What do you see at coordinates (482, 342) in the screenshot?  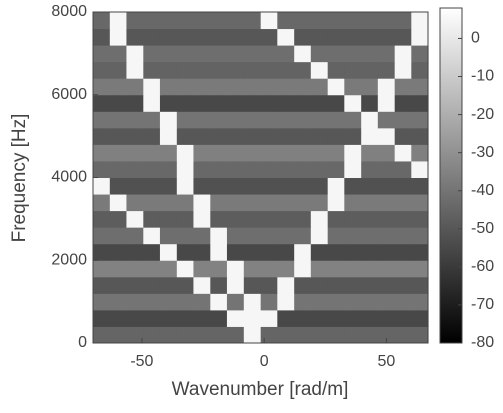 I see `colorbar-tick-label: -80` at bounding box center [482, 342].